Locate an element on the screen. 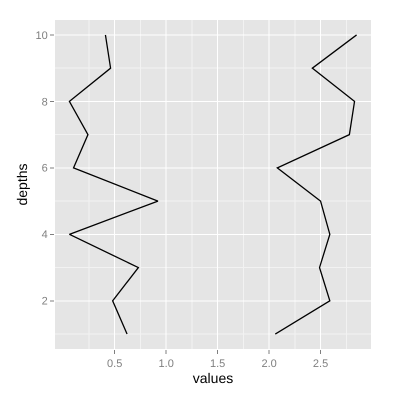  x-axis-title: values is located at coordinates (213, 378).